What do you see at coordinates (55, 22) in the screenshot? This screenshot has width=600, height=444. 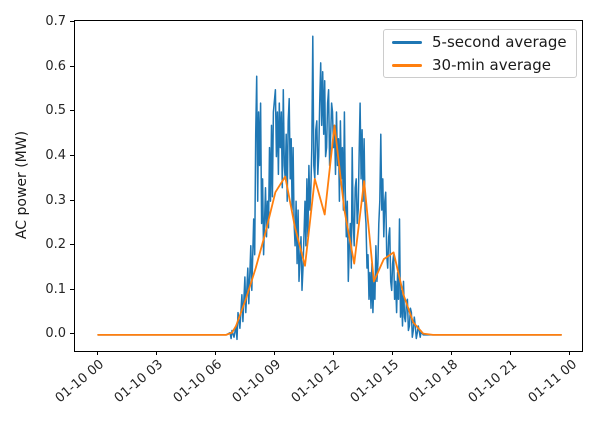 I see `y-tick-label: 0.7` at bounding box center [55, 22].